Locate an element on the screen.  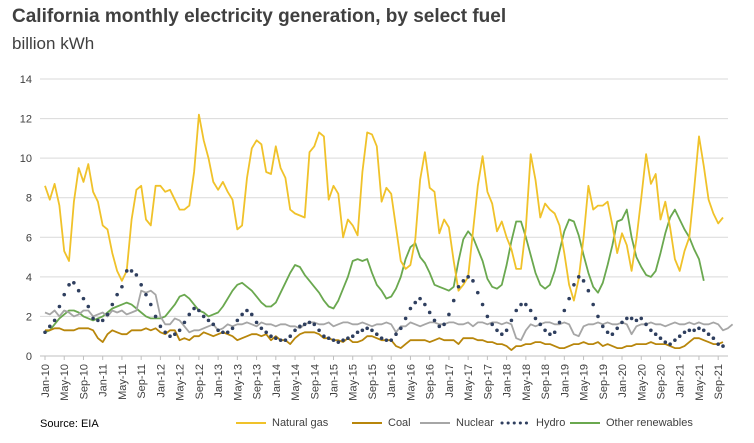
x-tick-label: Jan-14 is located at coordinates (277, 381).